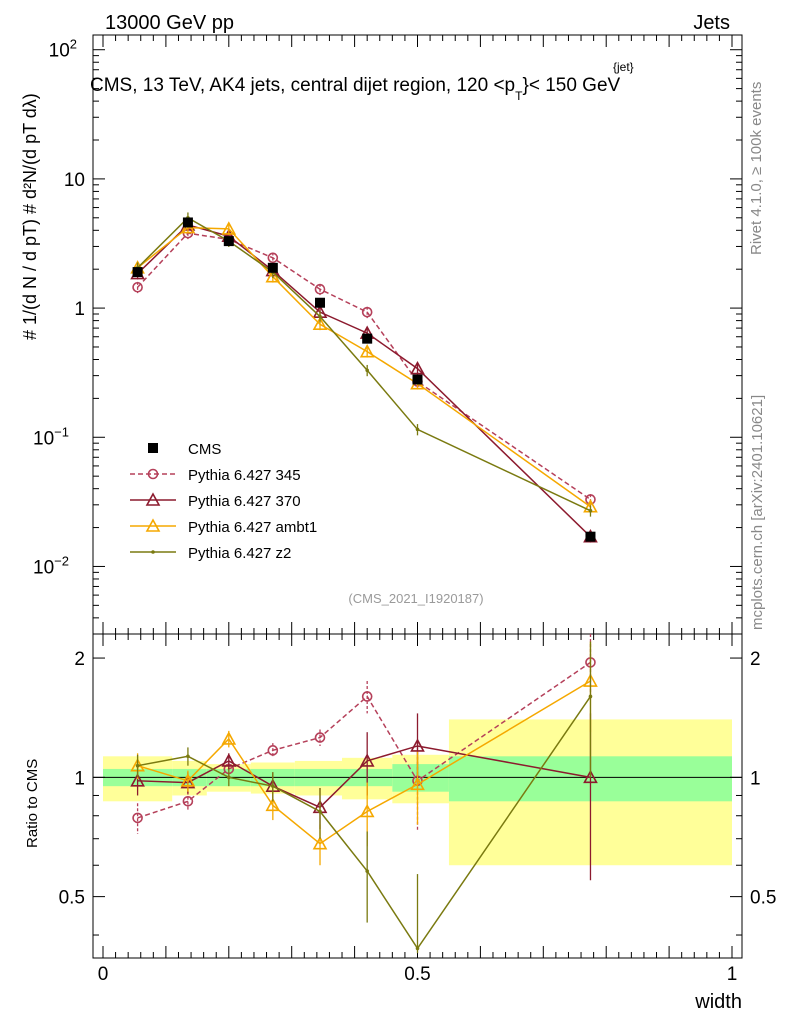 This screenshot has width=786, height=1024. I want to click on ratio-tick-label-right: 1, so click(755, 778).